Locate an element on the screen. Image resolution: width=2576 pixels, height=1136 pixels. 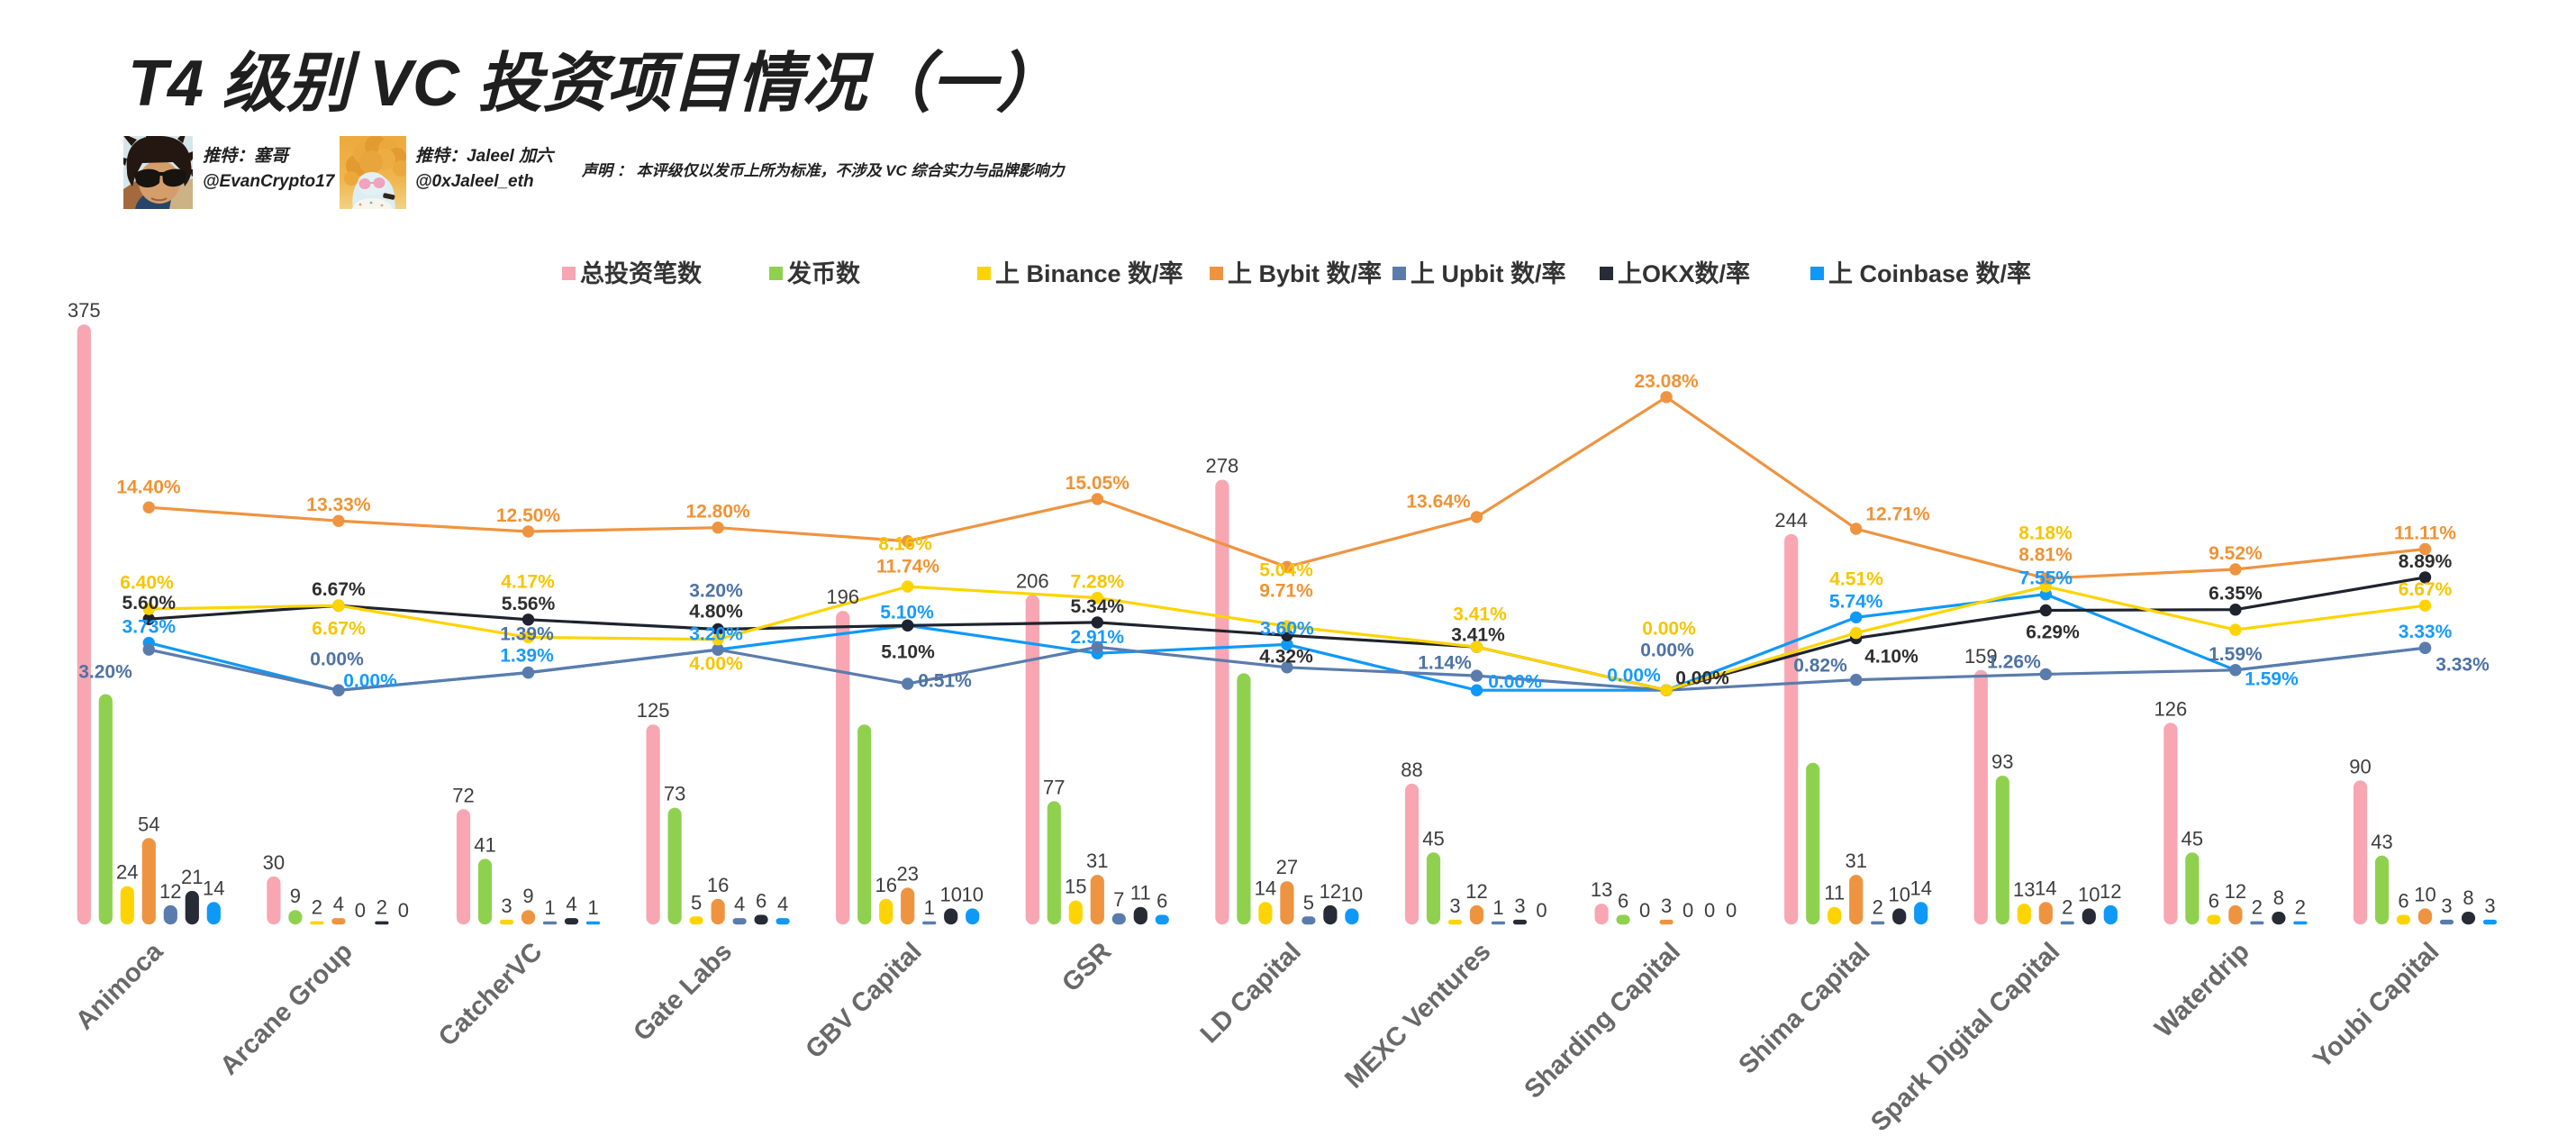
svg-text: 90 is located at coordinates (2360, 766).